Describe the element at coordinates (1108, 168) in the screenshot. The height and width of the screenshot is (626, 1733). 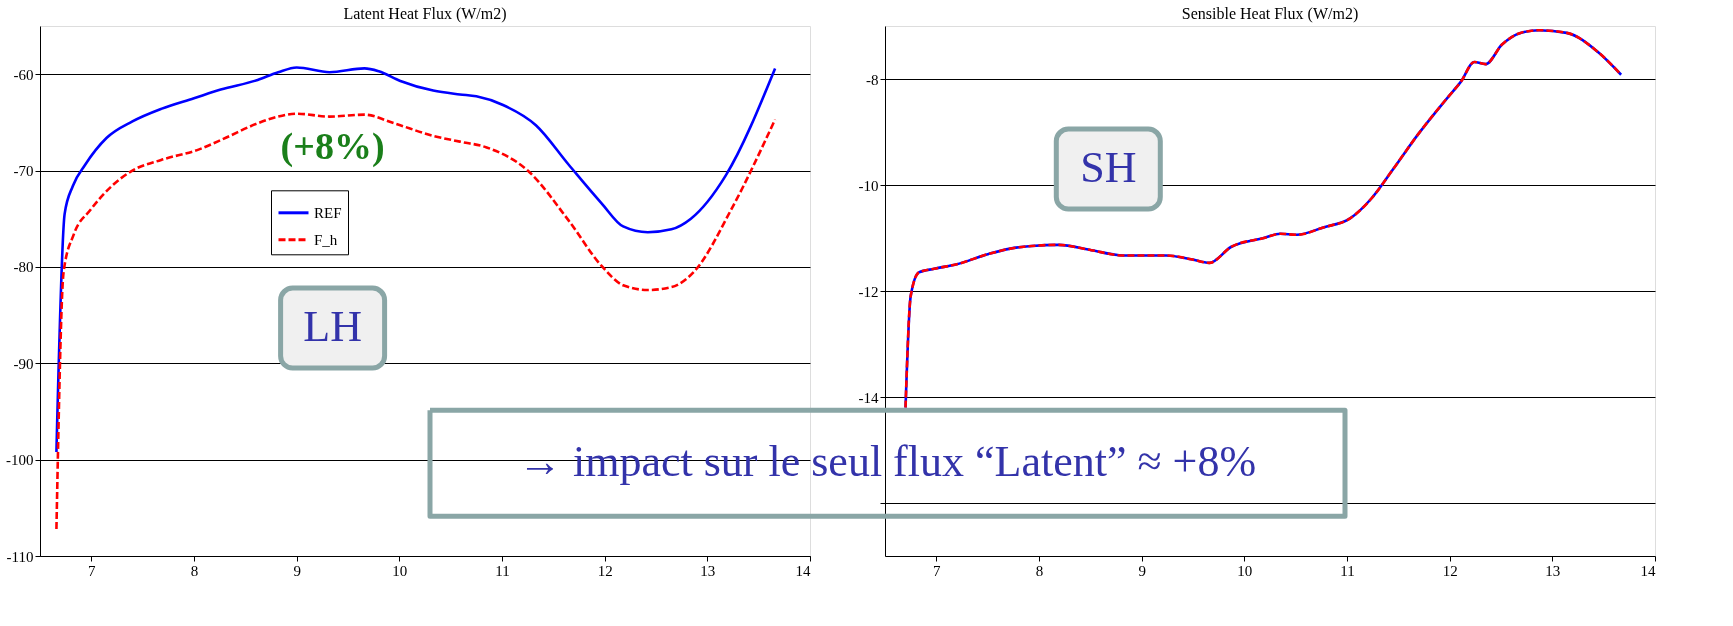
I see `annotation: SH` at that location.